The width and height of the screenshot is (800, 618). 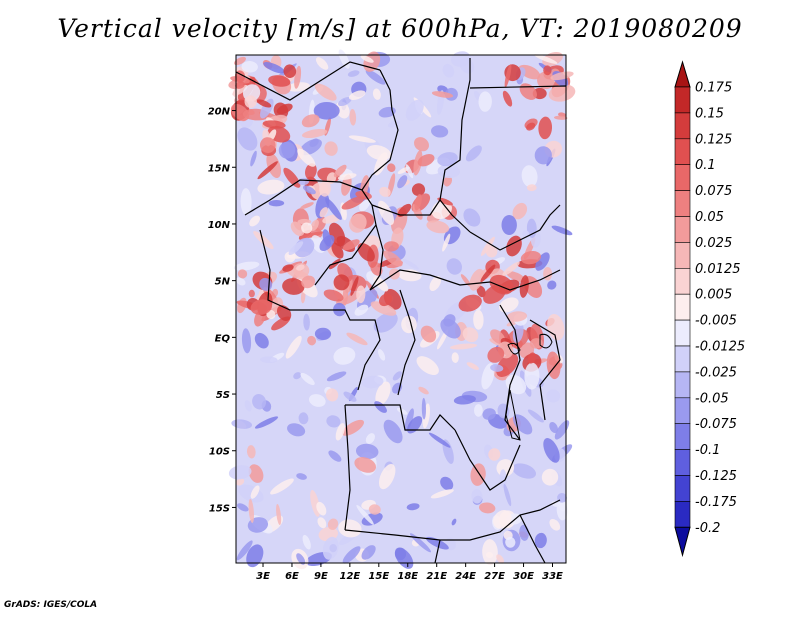 What do you see at coordinates (219, 508) in the screenshot?
I see `lat-tick-label: 15S` at bounding box center [219, 508].